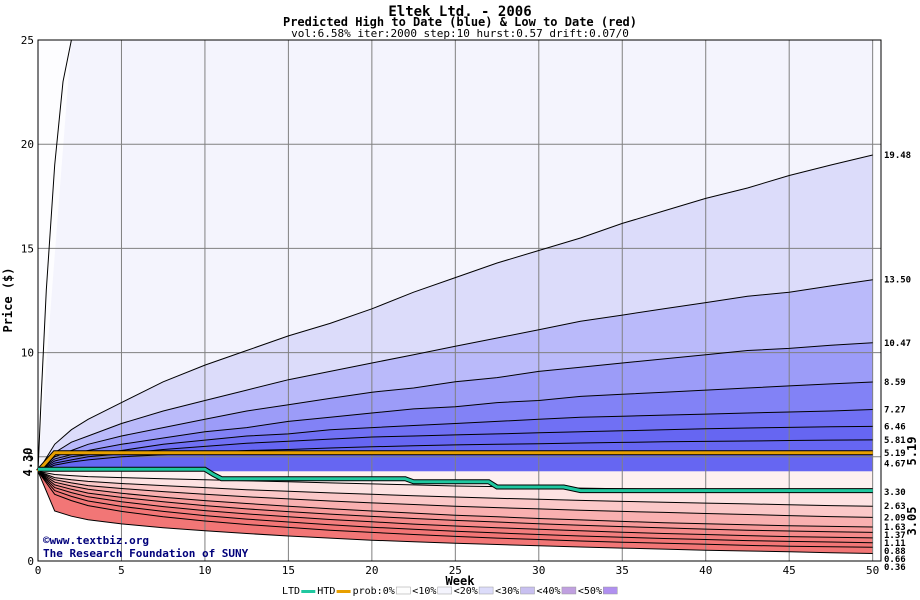  What do you see at coordinates (895, 441) in the screenshot?
I see `end-value-label: 5.81` at bounding box center [895, 441].